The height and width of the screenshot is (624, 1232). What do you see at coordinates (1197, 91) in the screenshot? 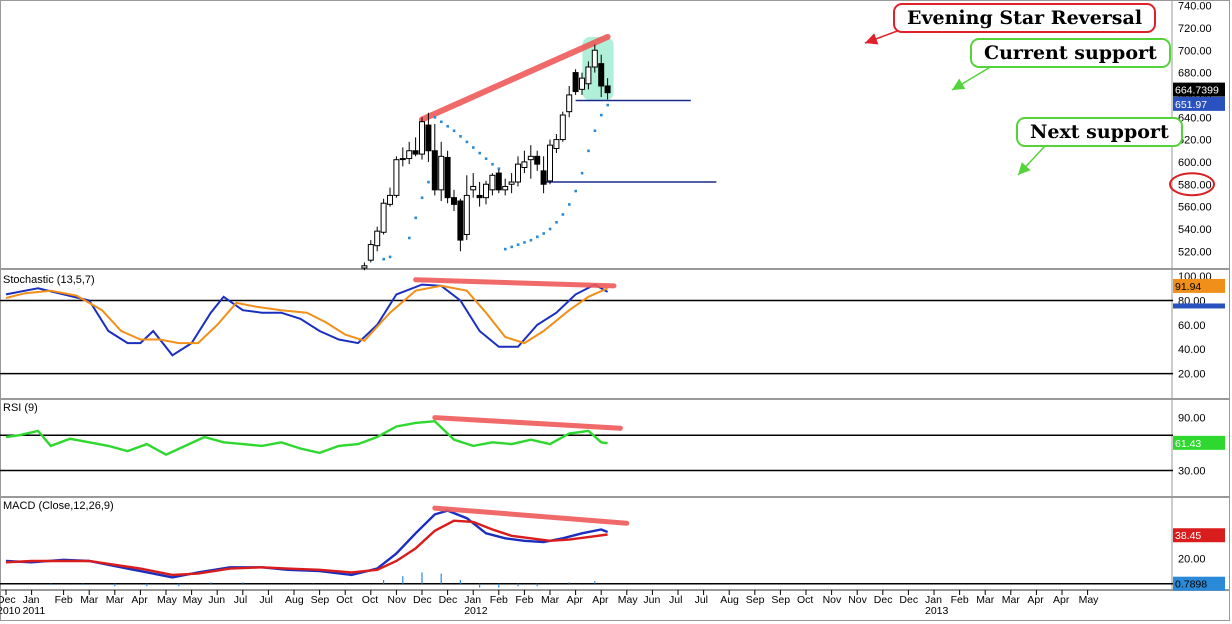
I see `last-price-value: 664.7399` at bounding box center [1197, 91].